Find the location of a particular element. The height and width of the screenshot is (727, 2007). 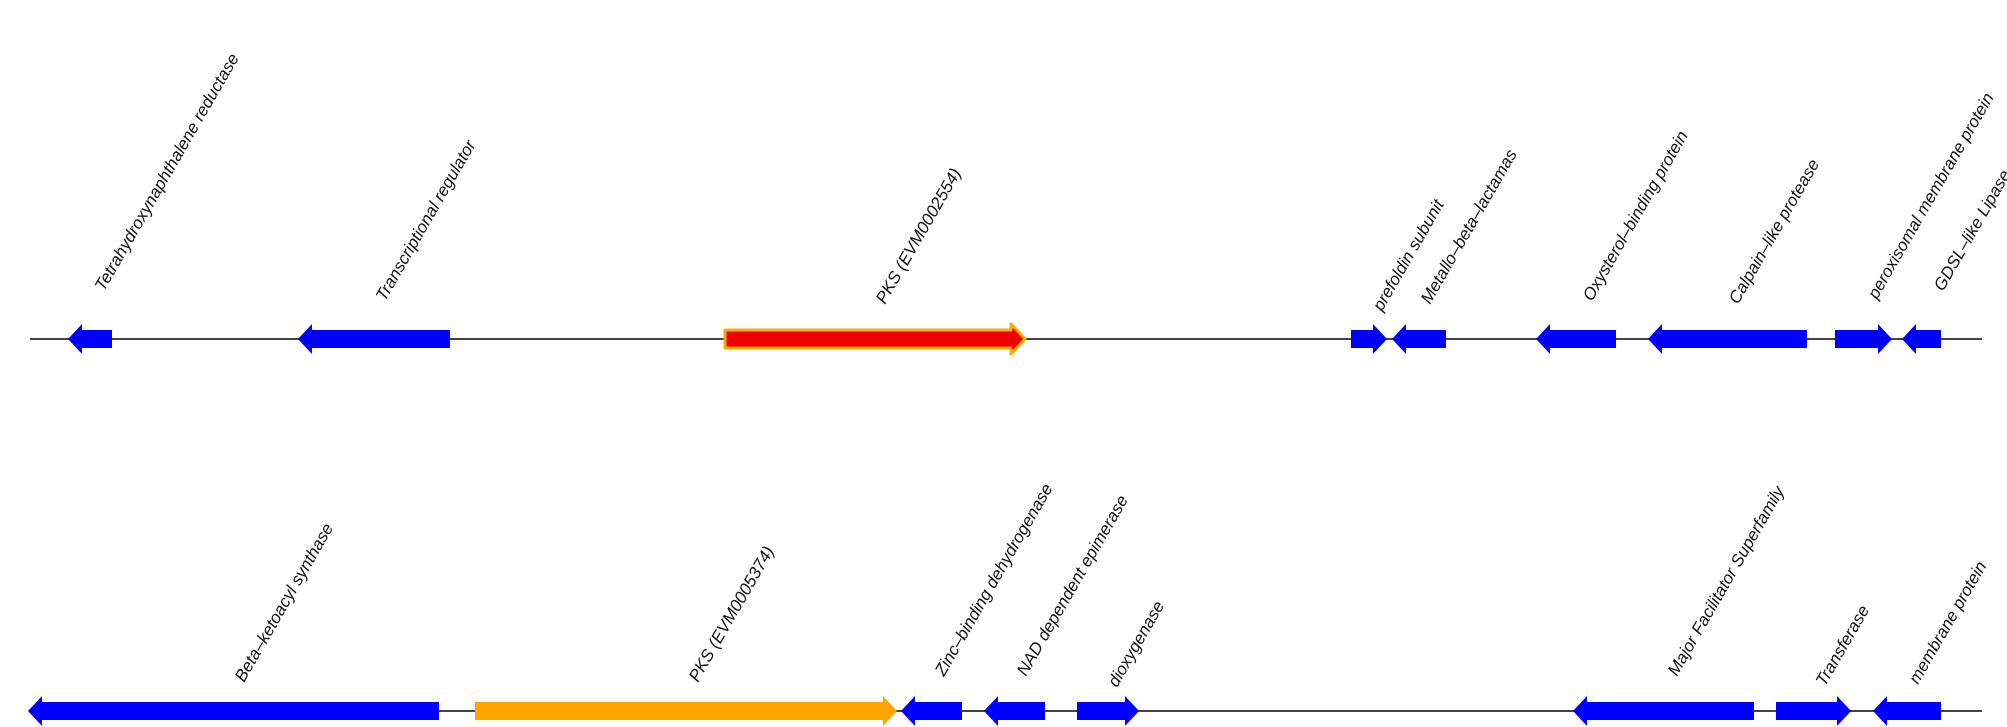

cluster-1-gene-label: PKS (EVM0002554) is located at coordinates (918, 236).